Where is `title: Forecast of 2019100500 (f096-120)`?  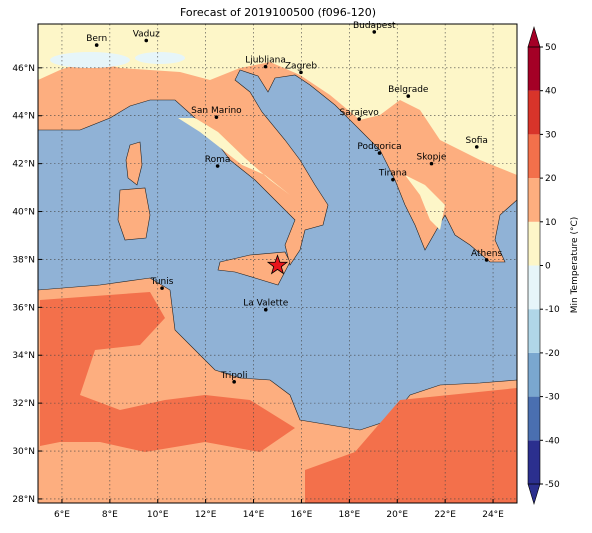
title: Forecast of 2019100500 (f096-120) is located at coordinates (278, 12).